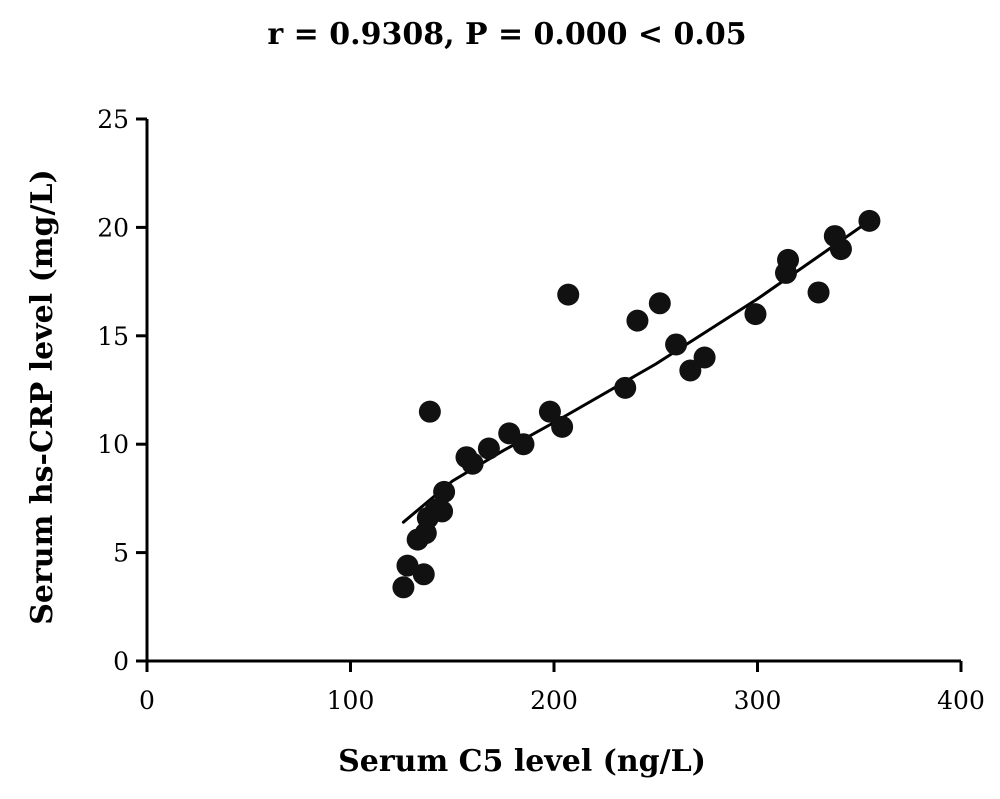  I want to click on x-tick-label: 400, so click(961, 700).